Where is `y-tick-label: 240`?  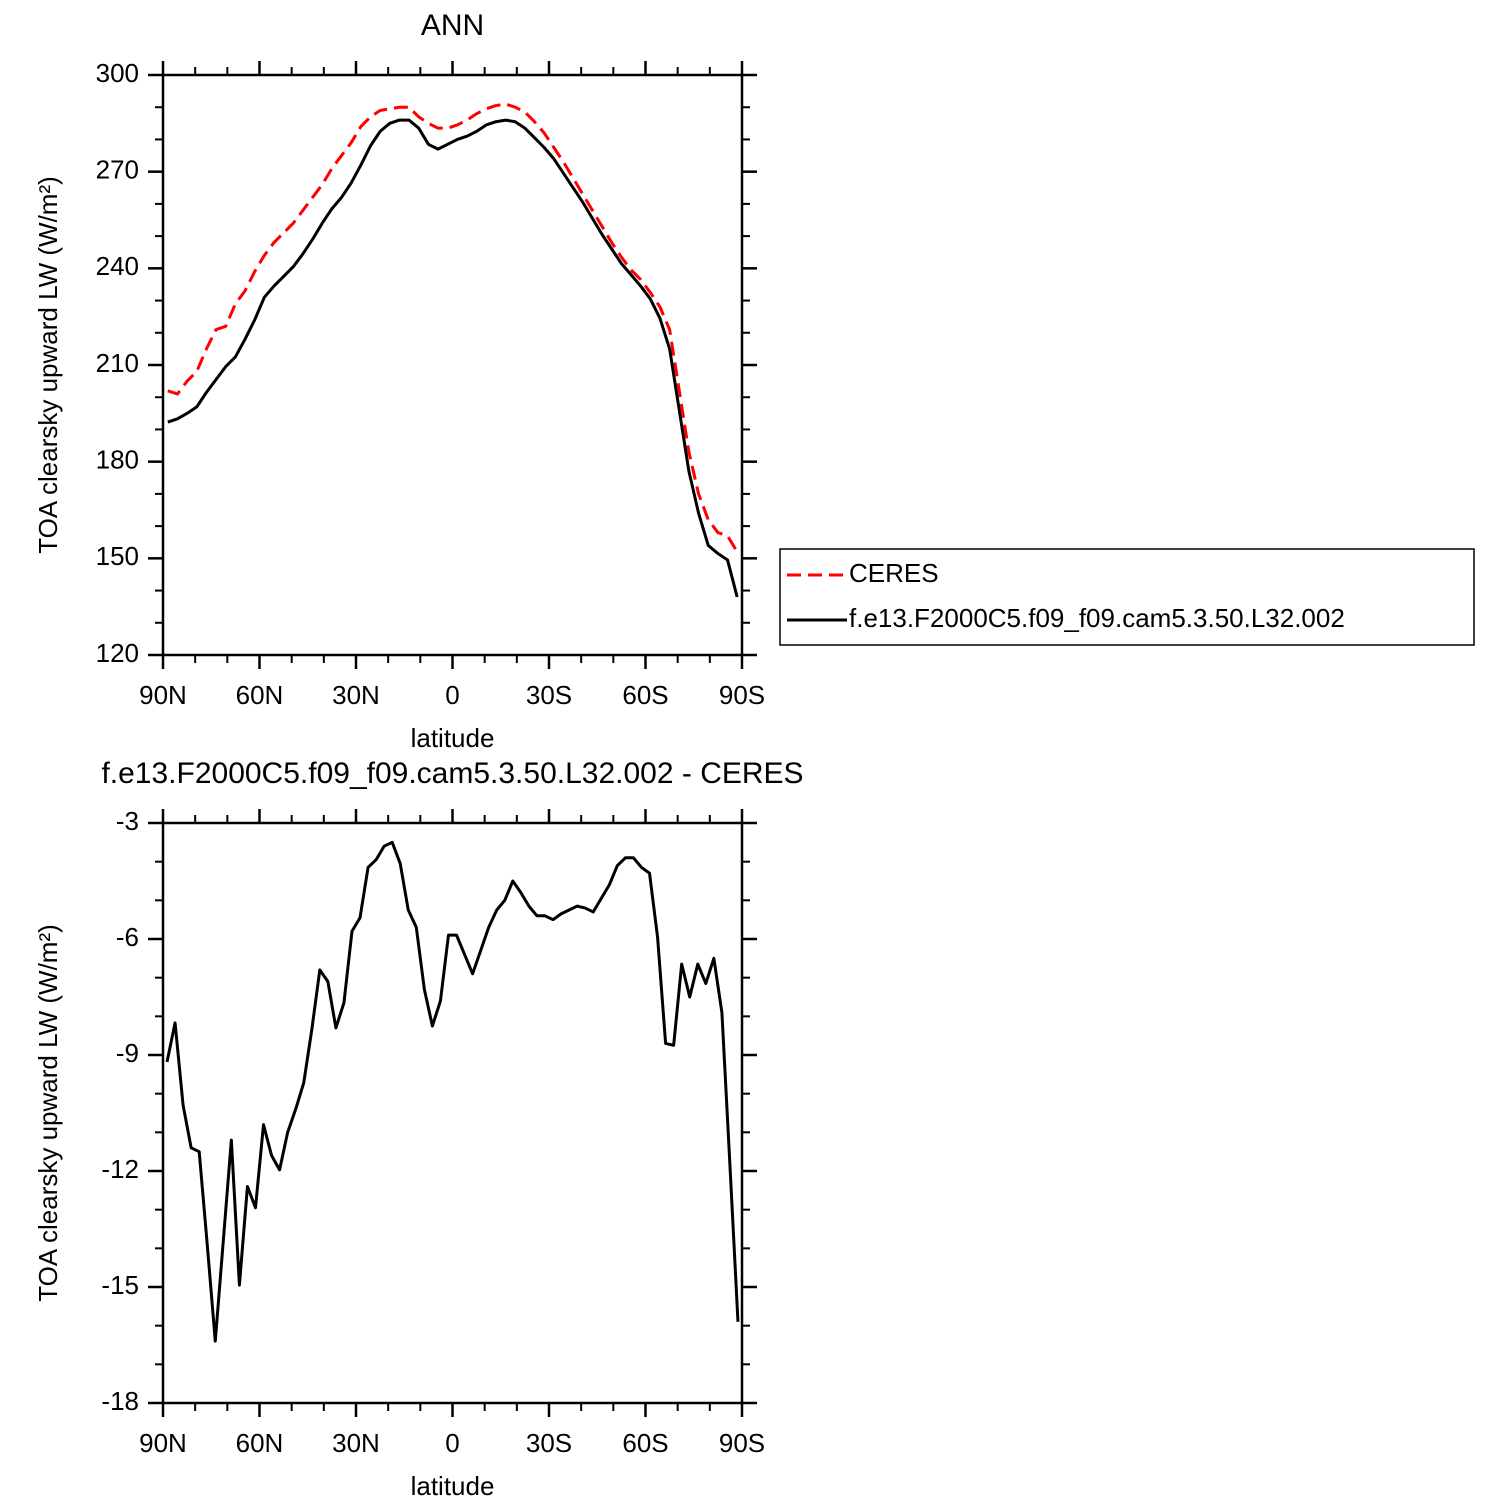 y-tick-label: 240 is located at coordinates (117, 266).